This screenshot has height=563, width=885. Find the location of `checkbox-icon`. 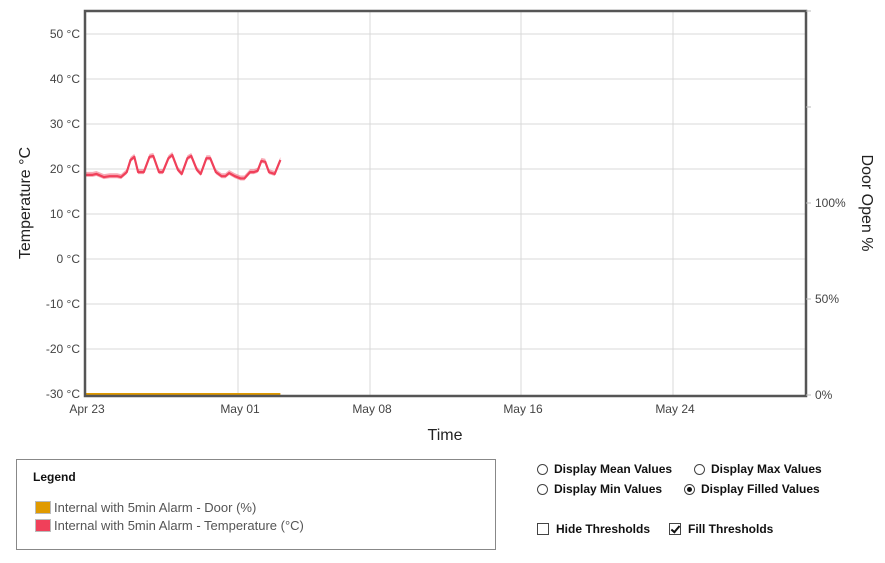

checkbox-icon is located at coordinates (543, 529).